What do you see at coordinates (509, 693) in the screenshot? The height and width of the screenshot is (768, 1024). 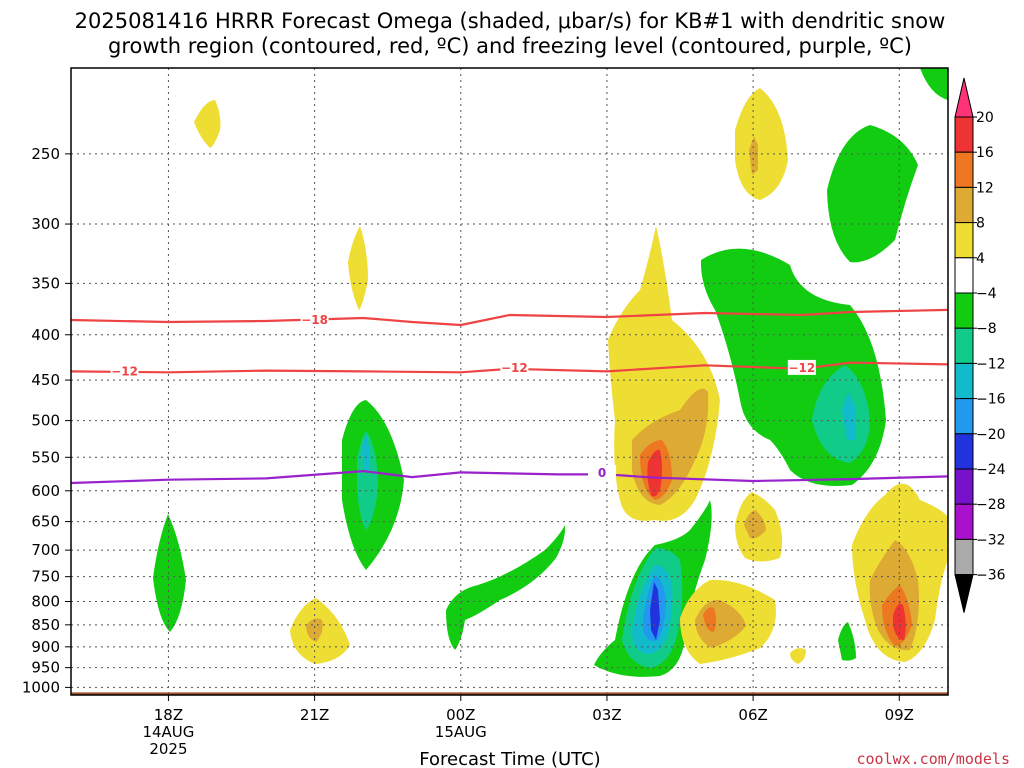 I see `ground-level` at bounding box center [509, 693].